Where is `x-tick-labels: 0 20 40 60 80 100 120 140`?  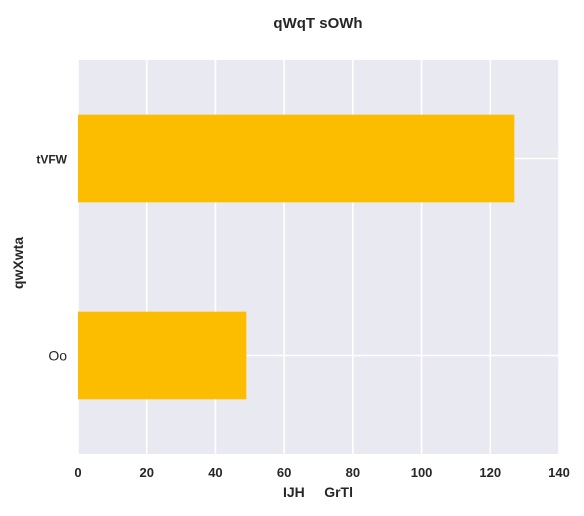
x-tick-labels: 0 20 40 60 80 100 120 140 is located at coordinates (321, 472).